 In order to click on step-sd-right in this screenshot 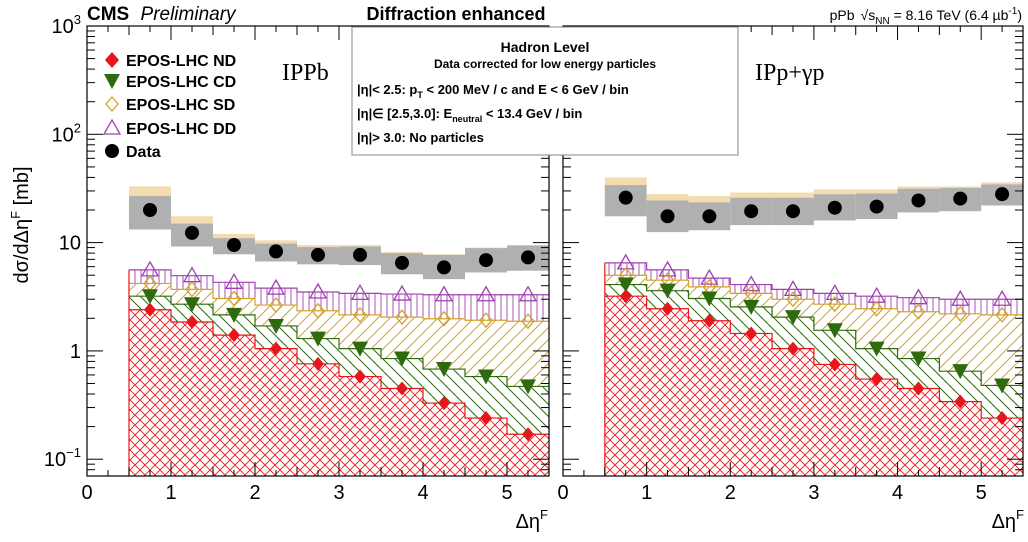, I will do `click(813, 295)`.